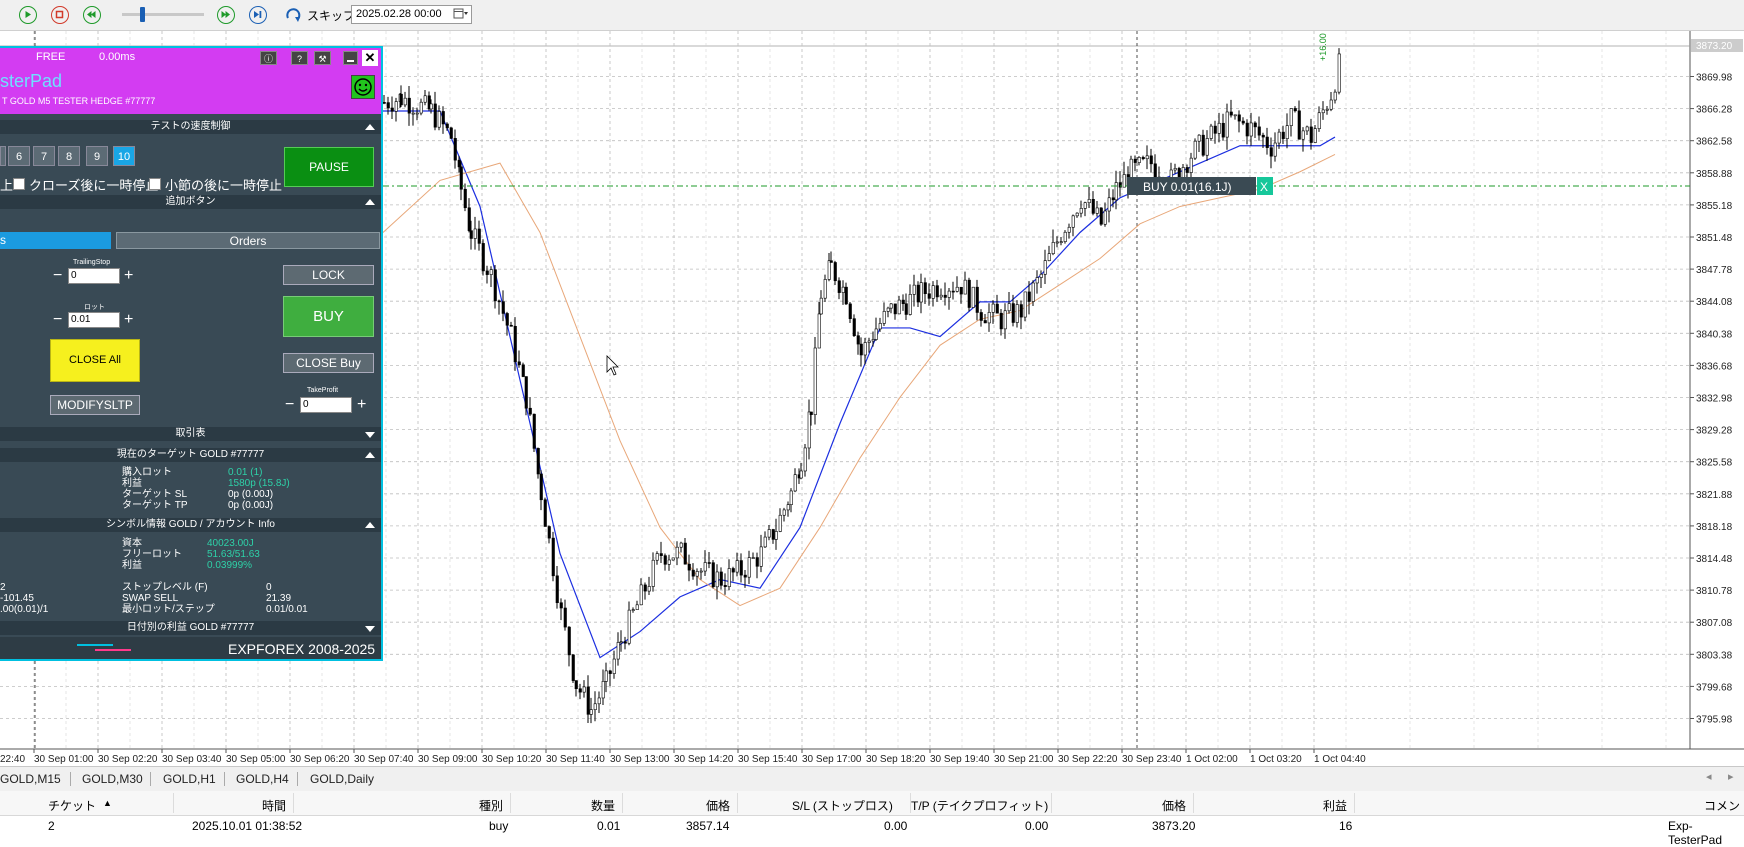 This screenshot has width=1744, height=847. What do you see at coordinates (575, 759) in the screenshot?
I see `time-tick-label: 30 Sep 11:40` at bounding box center [575, 759].